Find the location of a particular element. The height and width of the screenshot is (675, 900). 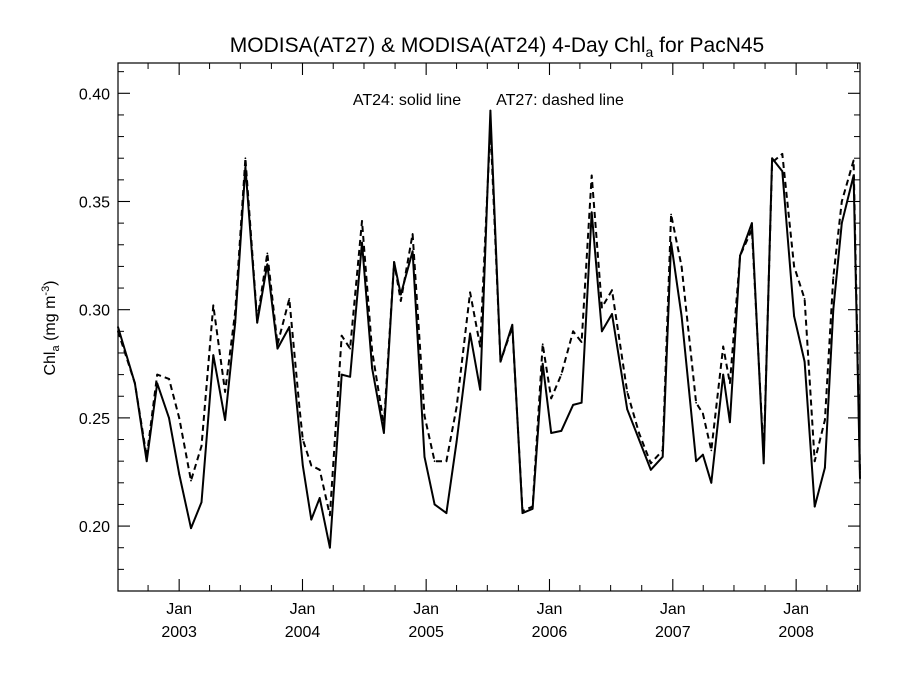

y-tick-label: 0.35 is located at coordinates (94, 202).